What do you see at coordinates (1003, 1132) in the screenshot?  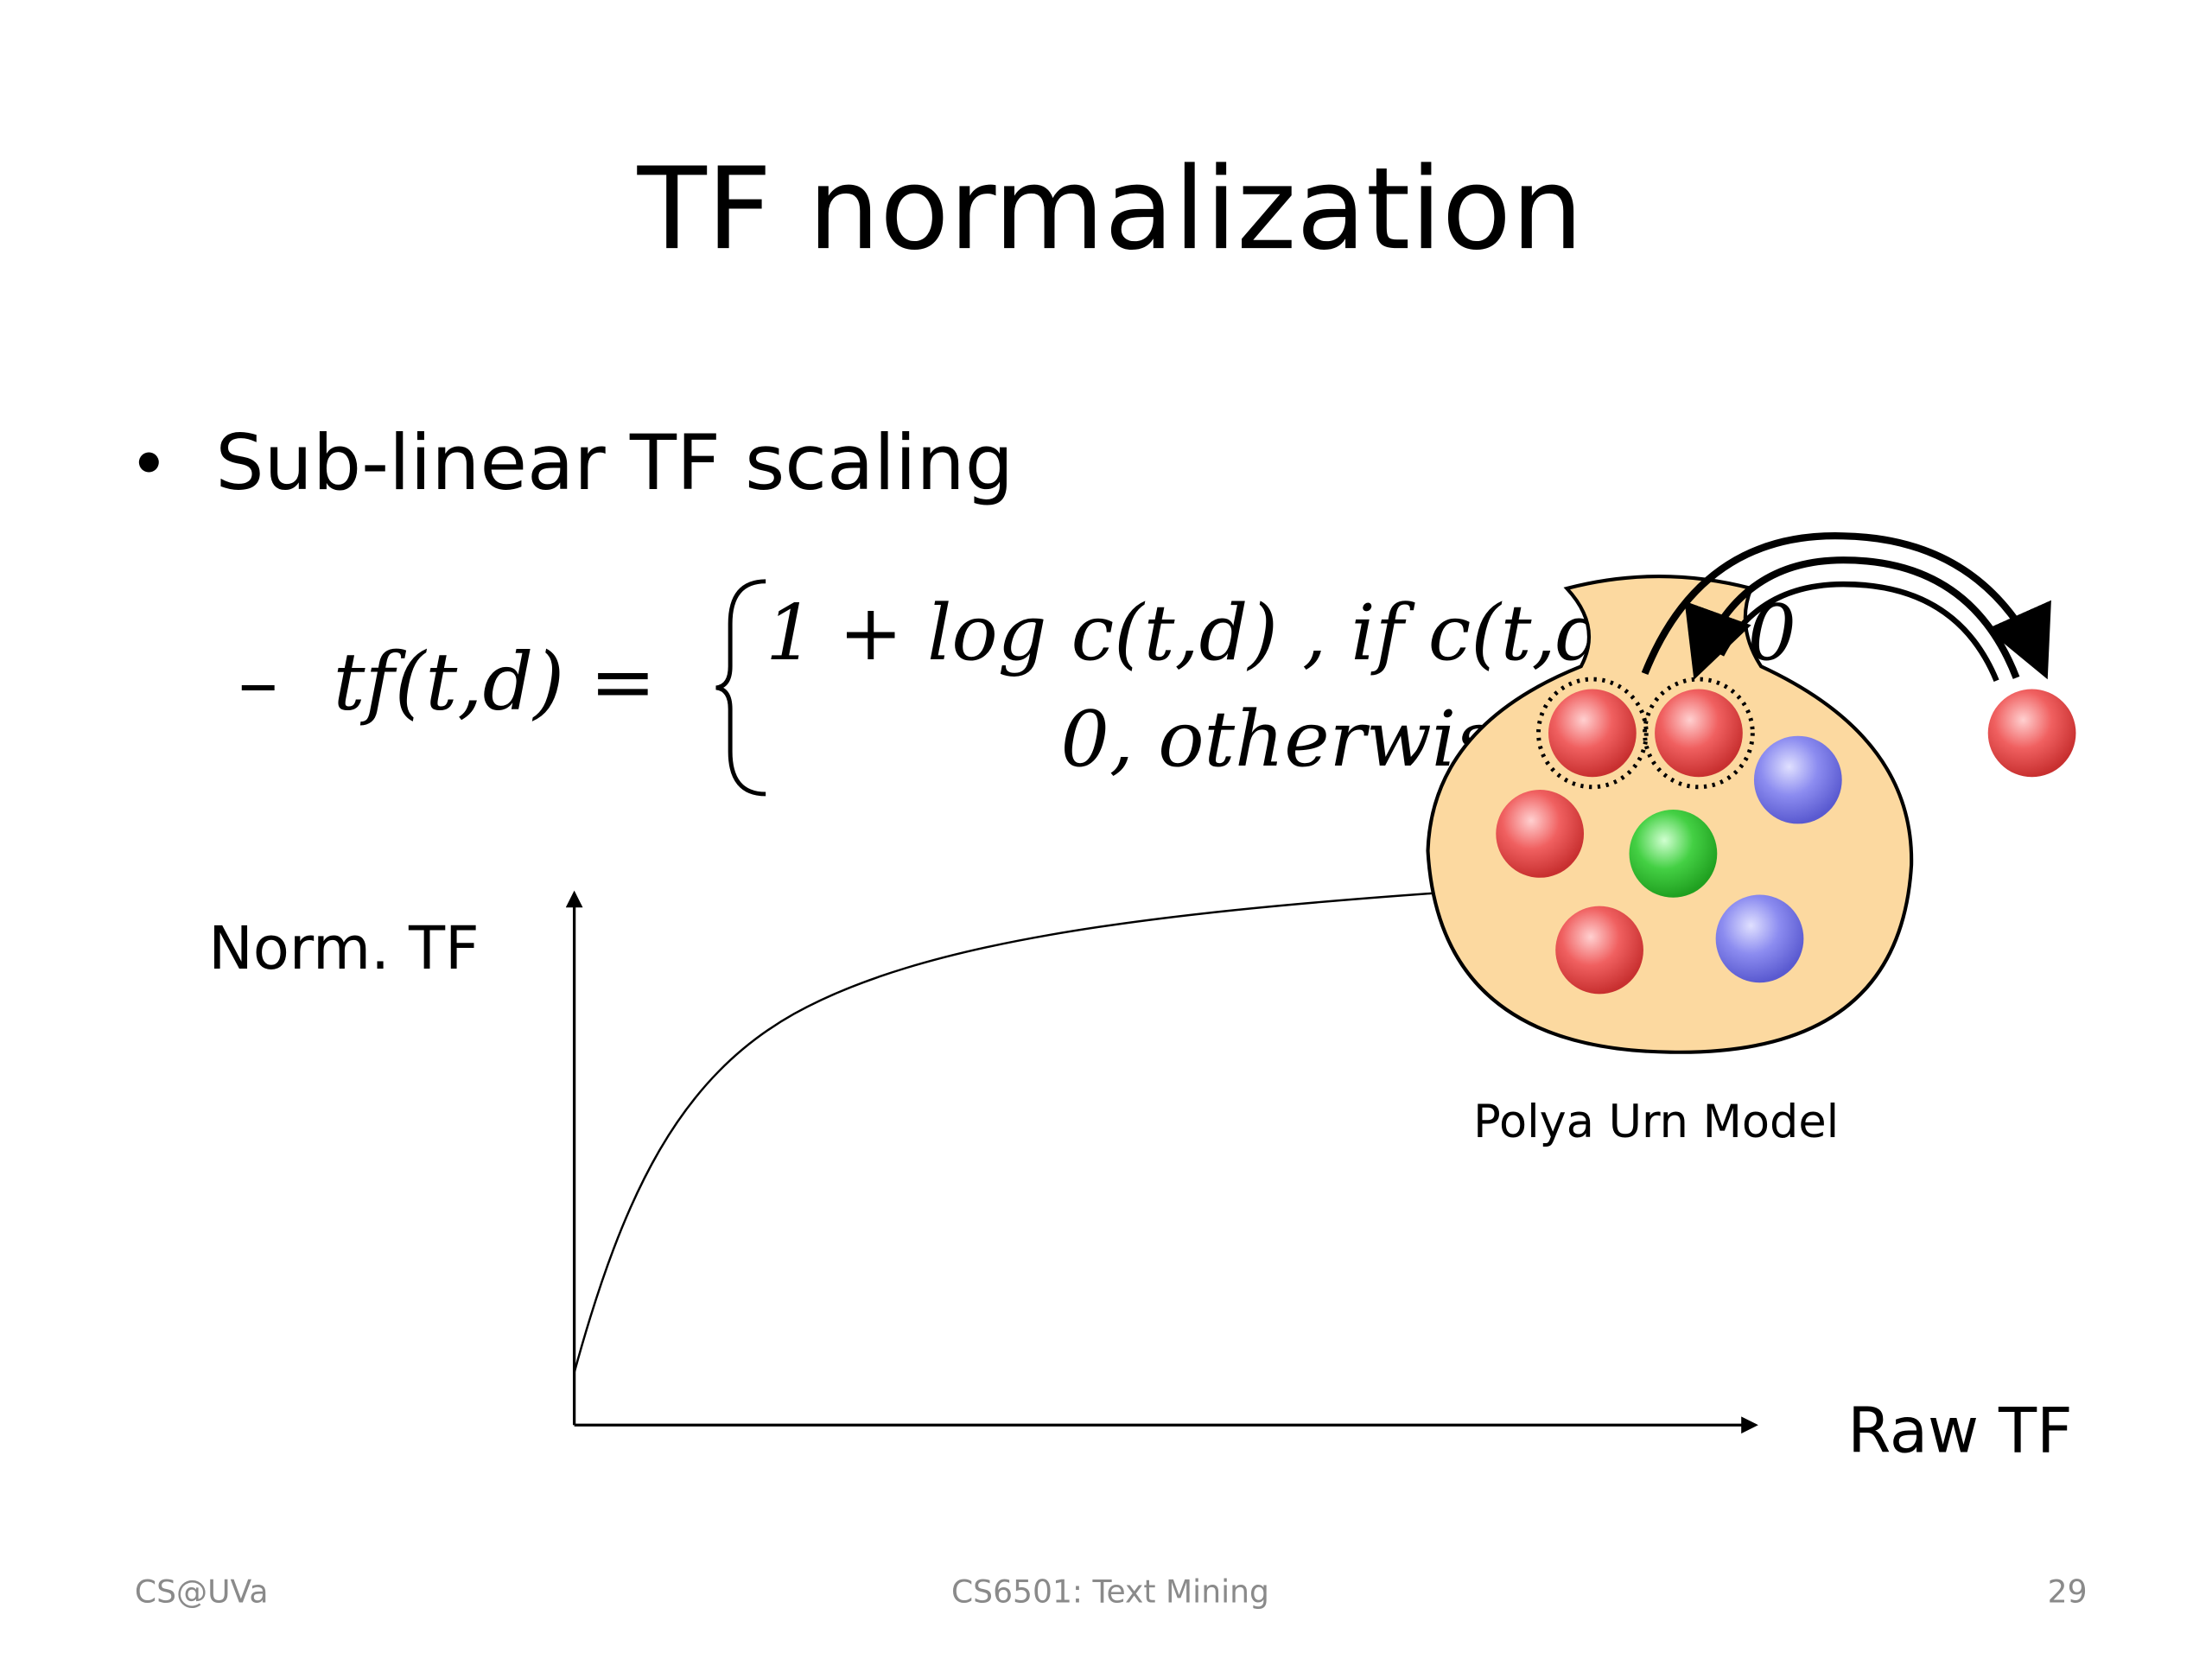 I see `curve` at bounding box center [1003, 1132].